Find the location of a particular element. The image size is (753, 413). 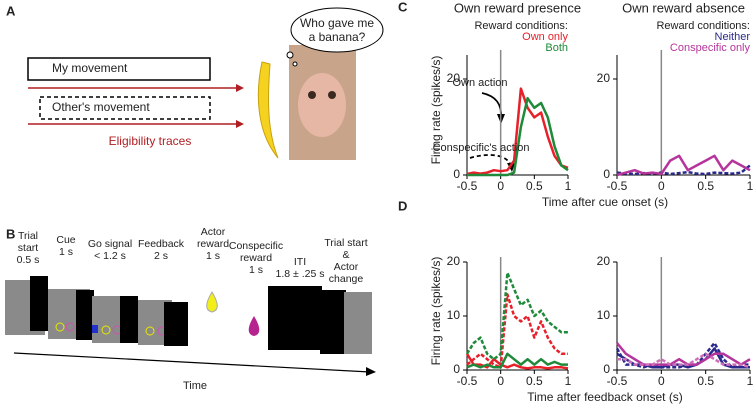

event-label: Trial start is located at coordinates (345, 243).